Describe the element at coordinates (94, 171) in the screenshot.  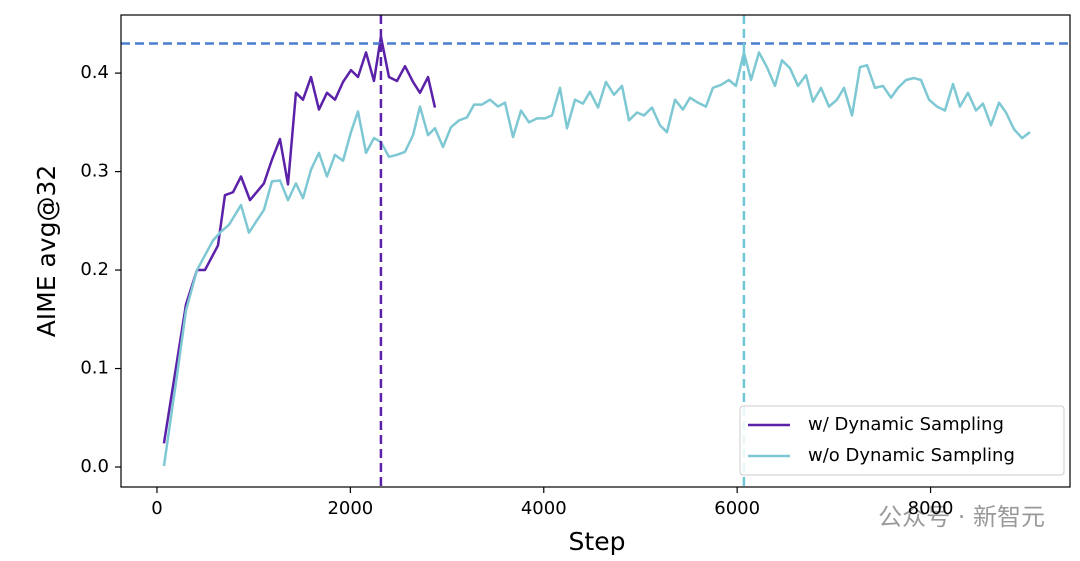
I see `y-tick-label: 0.3` at that location.